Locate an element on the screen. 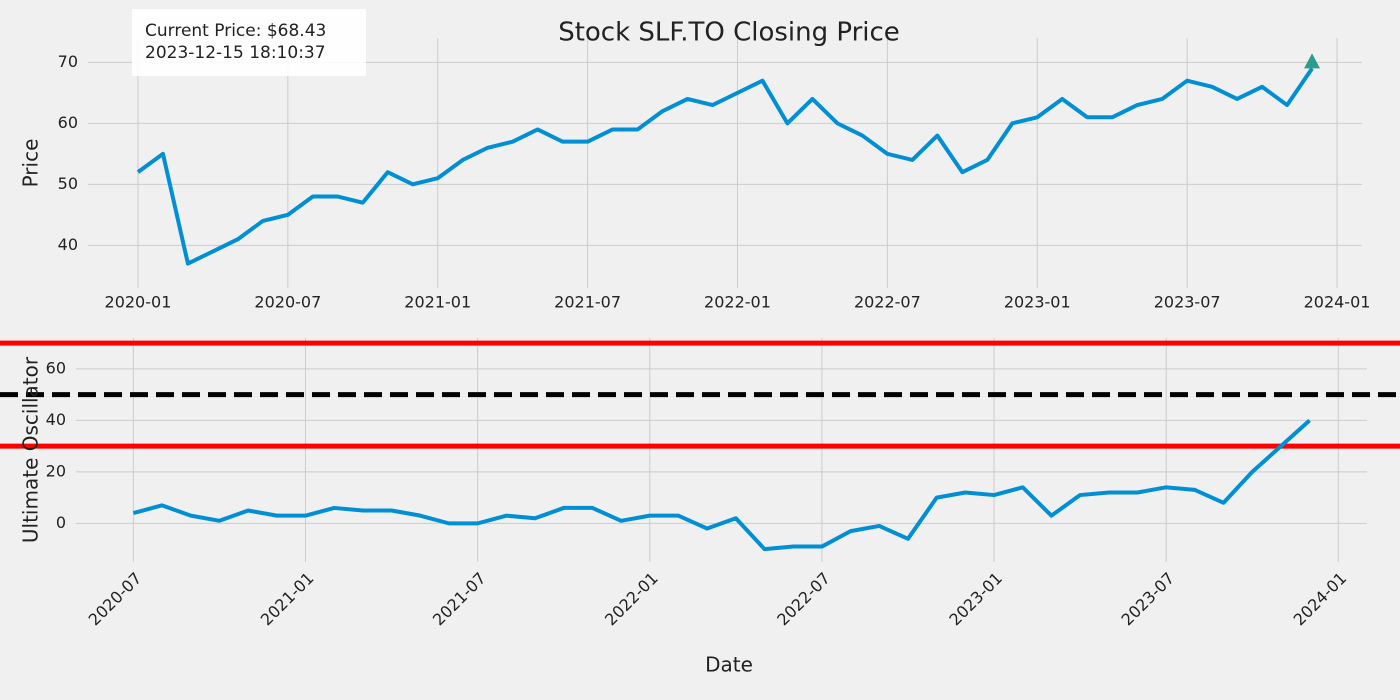 The image size is (1400, 700). chart-title: Stock SLF.TO Closing Price is located at coordinates (729, 33).